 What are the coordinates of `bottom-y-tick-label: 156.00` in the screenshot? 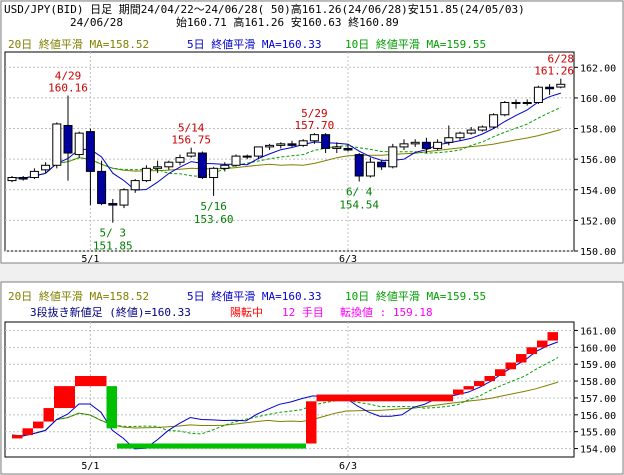 It's located at (598, 416).